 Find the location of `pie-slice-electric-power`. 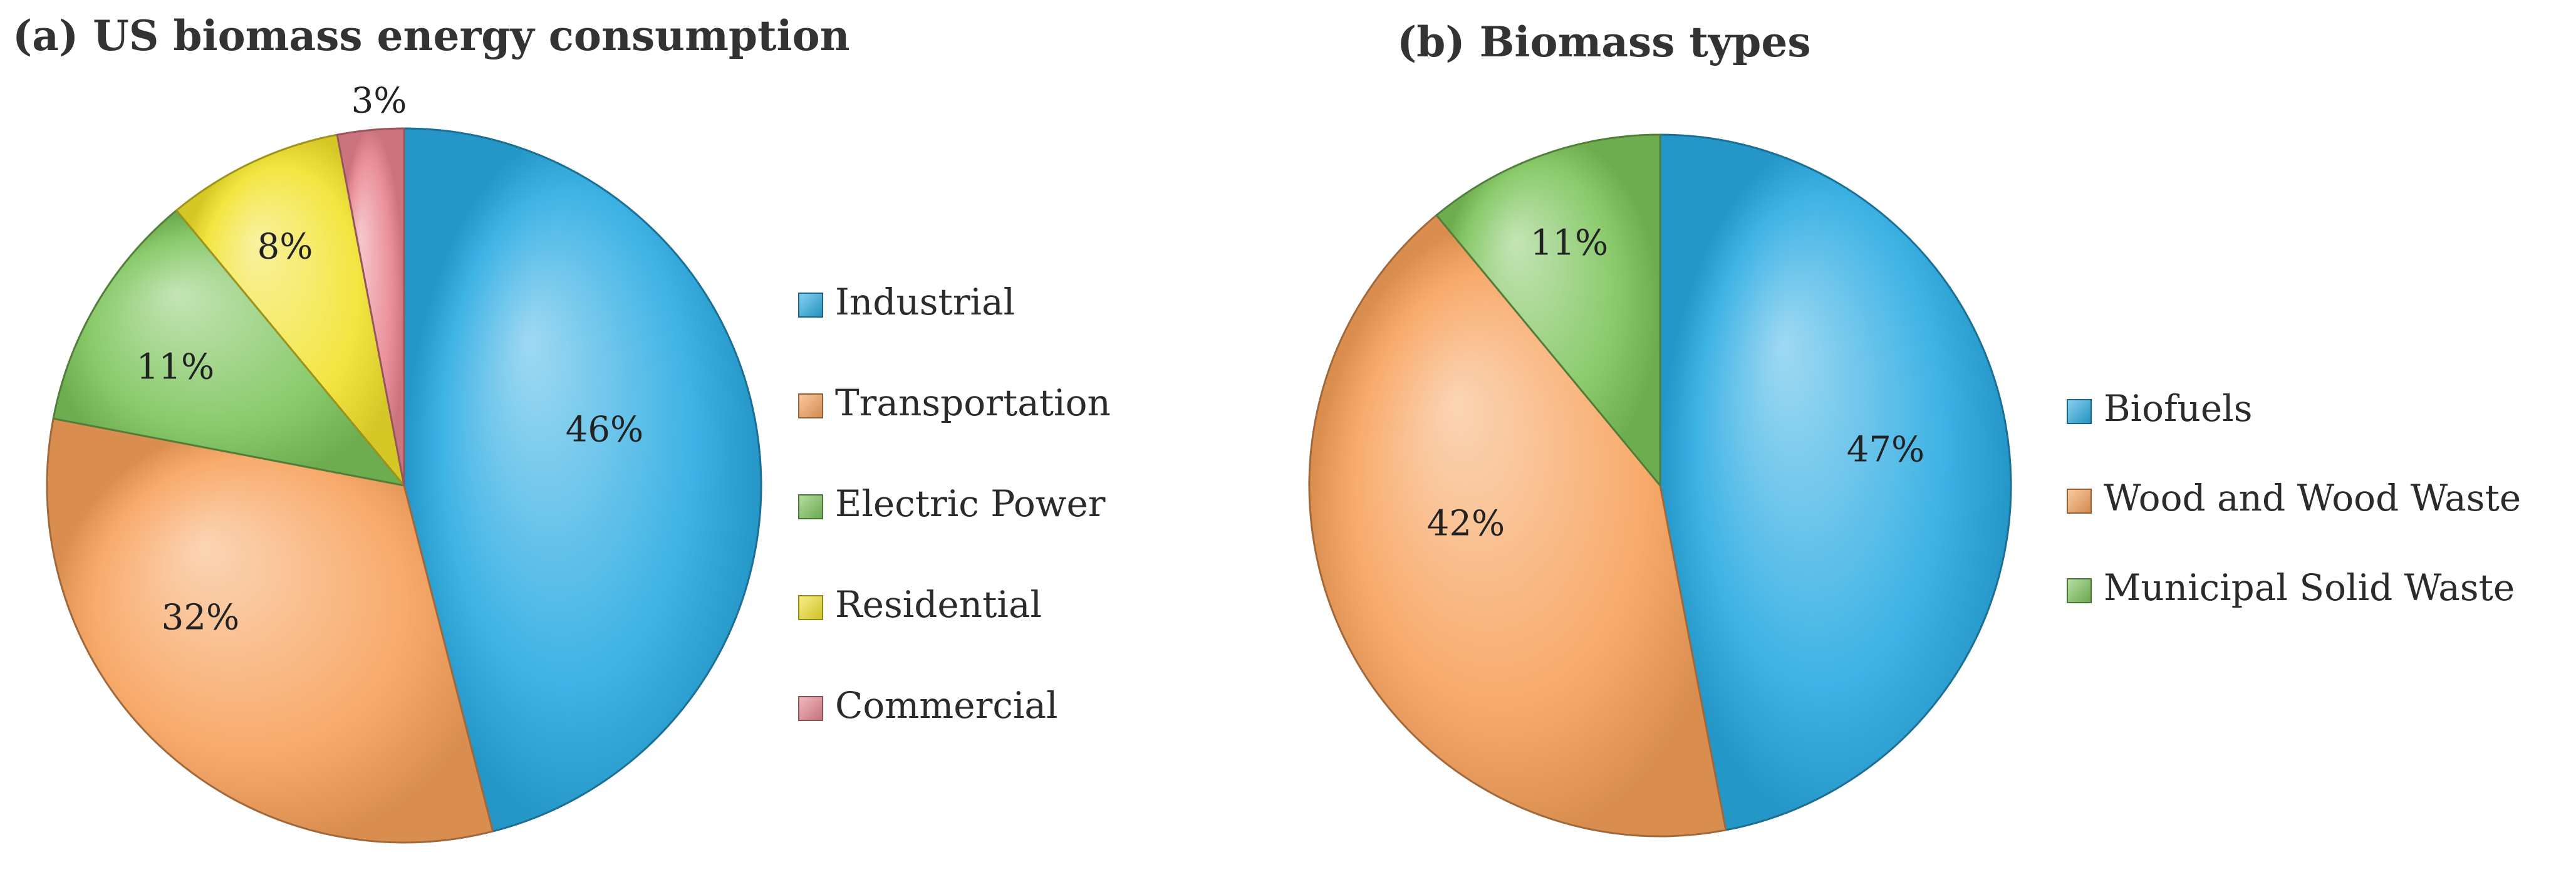

pie-slice-electric-power is located at coordinates (228, 348).